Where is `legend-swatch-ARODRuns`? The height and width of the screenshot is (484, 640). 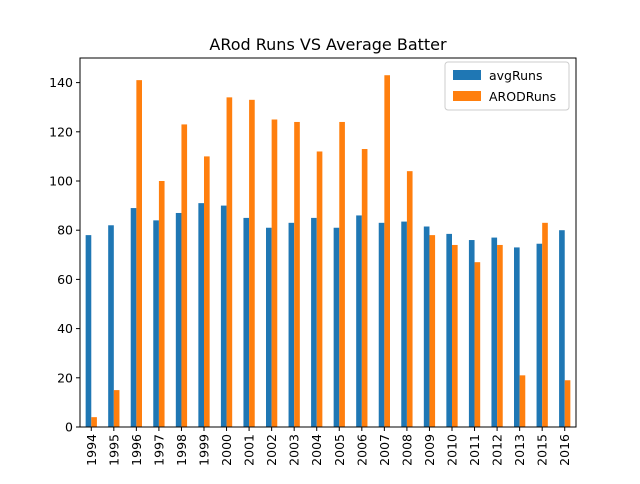 legend-swatch-ARODRuns is located at coordinates (467, 96).